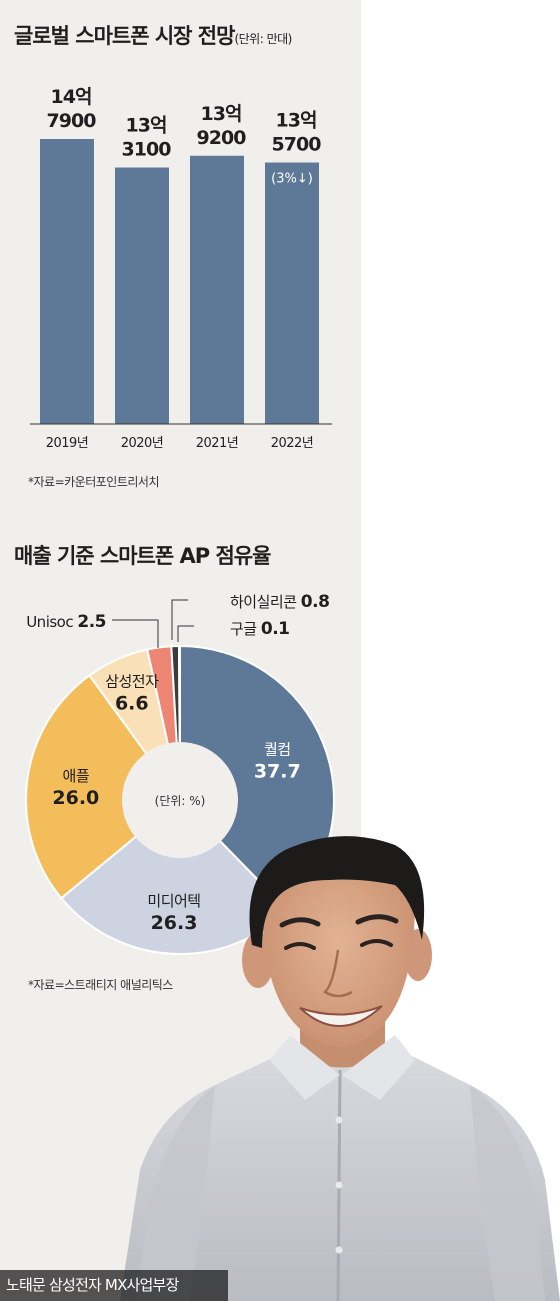 This screenshot has height=1301, width=560. Describe the element at coordinates (217, 289) in the screenshot. I see `bar-2021년` at that location.